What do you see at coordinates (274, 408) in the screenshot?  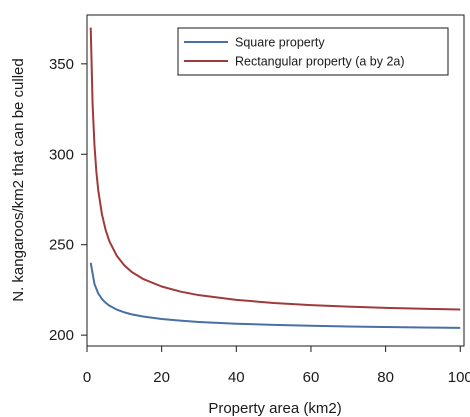 I see `x-axis-title: Property area (km2)` at bounding box center [274, 408].